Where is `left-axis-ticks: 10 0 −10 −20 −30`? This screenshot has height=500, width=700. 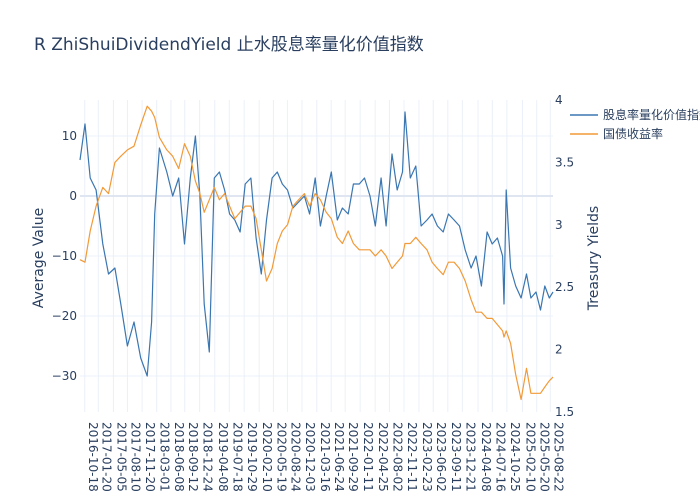 left-axis-ticks: 10 0 −10 −20 −30 is located at coordinates (64, 256).